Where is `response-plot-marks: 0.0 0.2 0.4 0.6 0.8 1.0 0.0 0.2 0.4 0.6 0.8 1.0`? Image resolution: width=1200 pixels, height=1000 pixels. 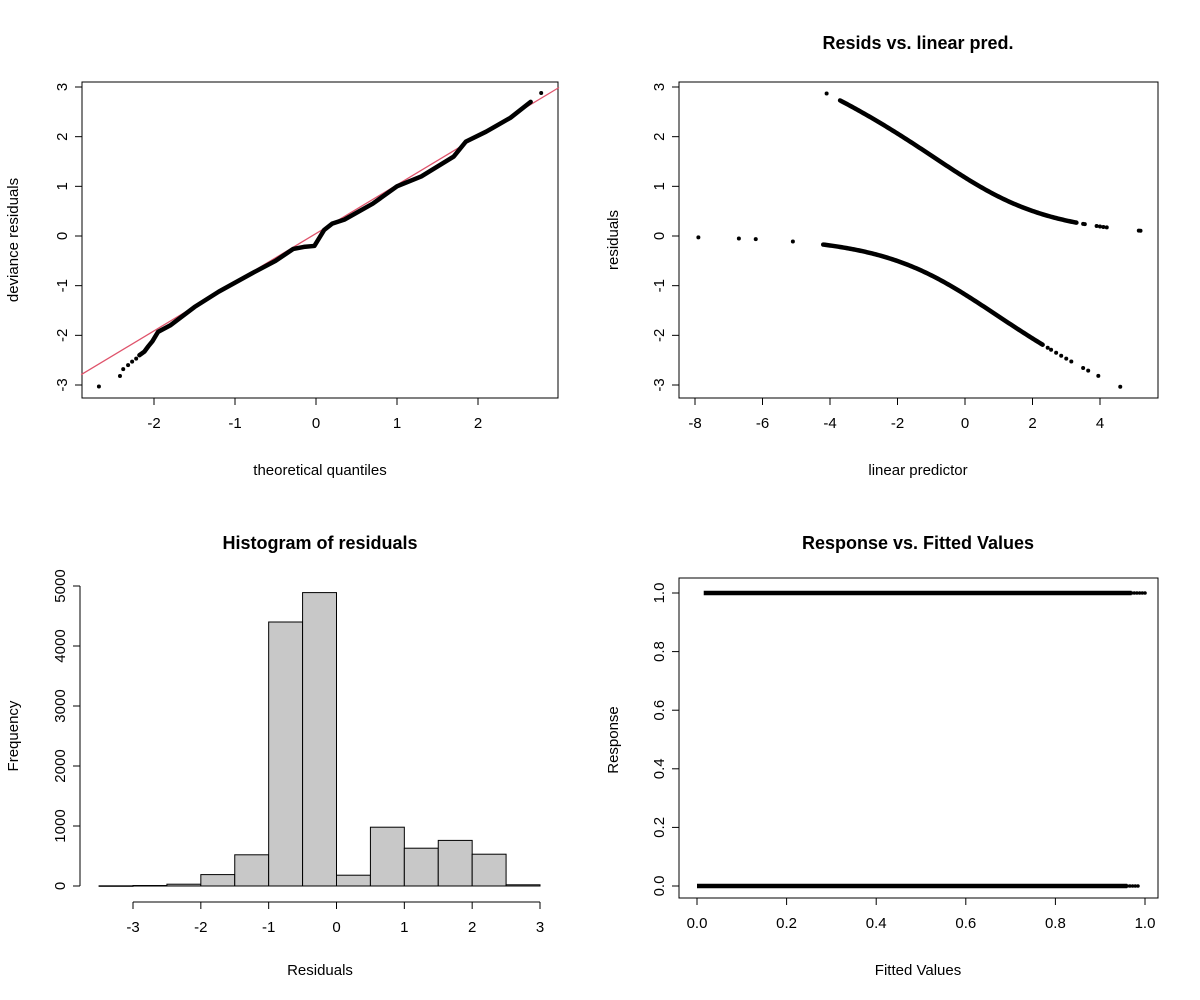
response-plot-marks: 0.0 0.2 0.4 0.6 0.8 1.0 0.0 0.2 0.4 0.6 0.8 1.0 is located at coordinates (903, 757).